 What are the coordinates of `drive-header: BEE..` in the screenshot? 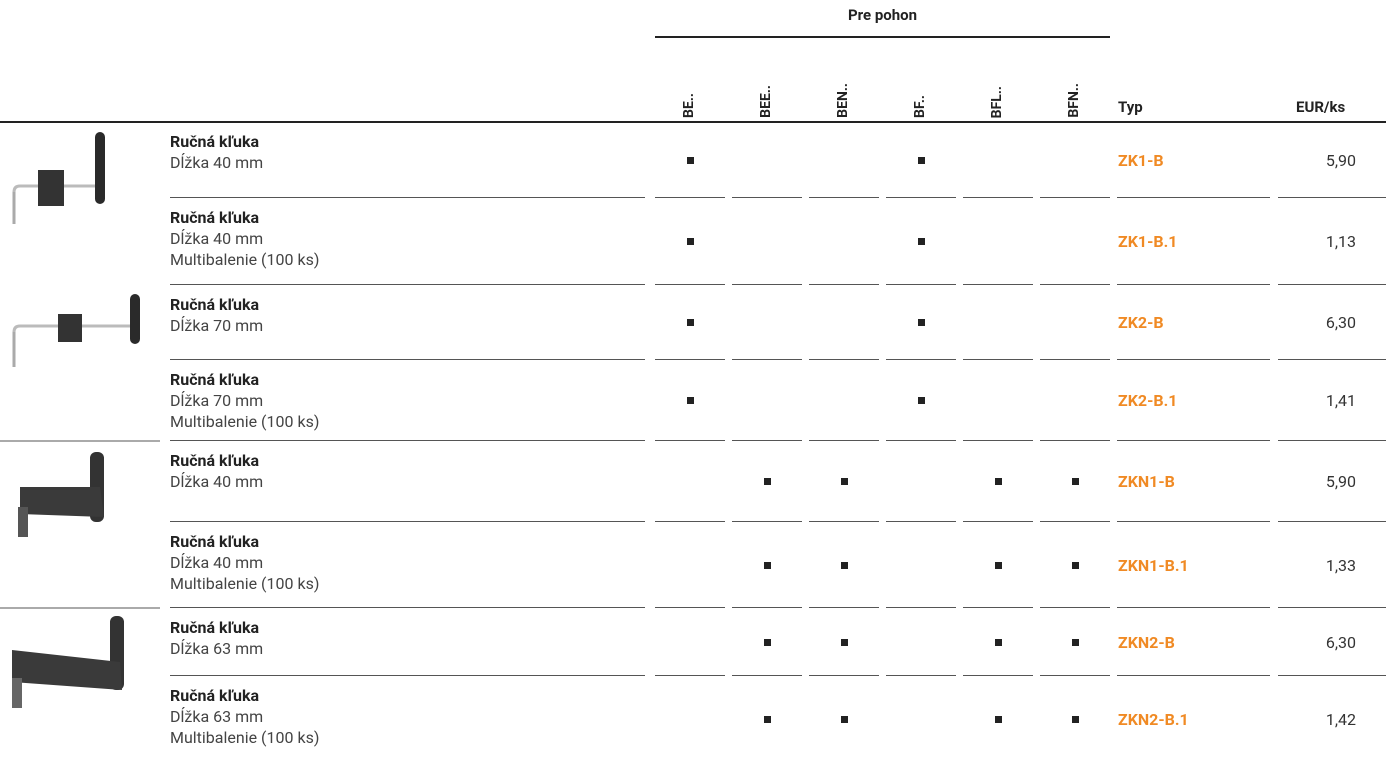 It's located at (766, 101).